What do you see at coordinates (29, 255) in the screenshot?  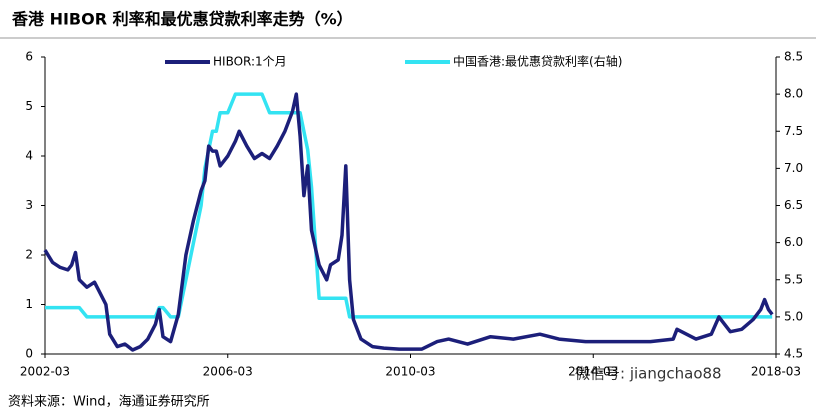 I see `y-tick-label: 2` at bounding box center [29, 255].